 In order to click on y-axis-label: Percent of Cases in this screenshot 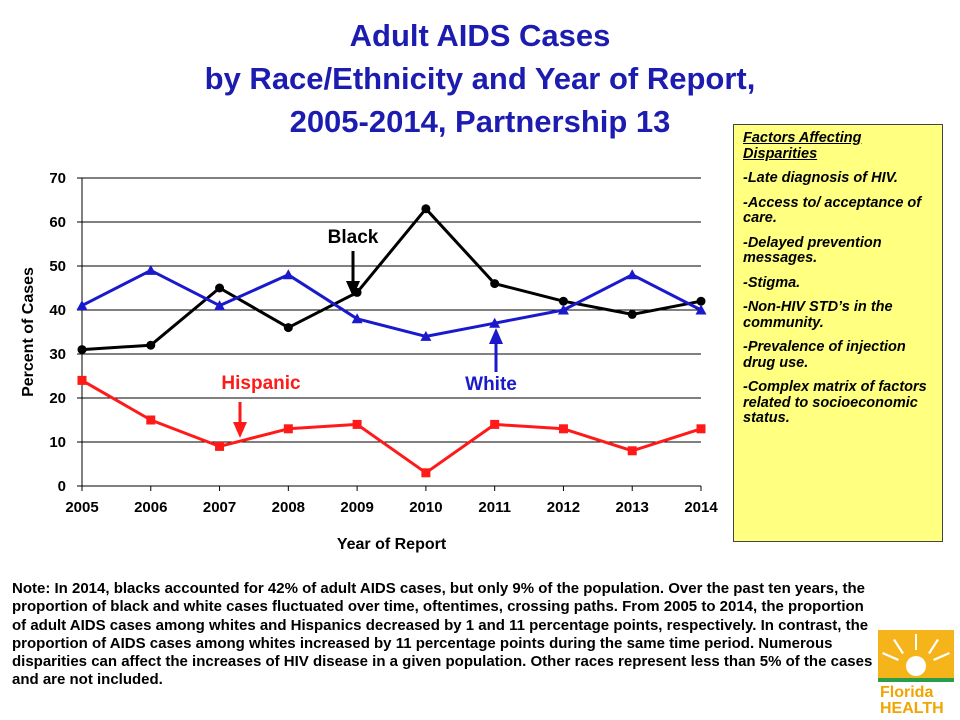, I will do `click(28, 332)`.